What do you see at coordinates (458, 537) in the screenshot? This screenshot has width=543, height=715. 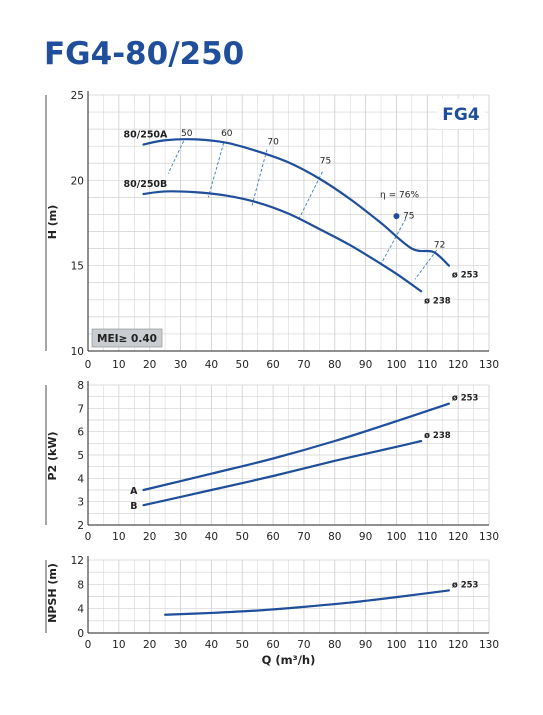 I see `chart1-x-tick-label: 120` at bounding box center [458, 537].